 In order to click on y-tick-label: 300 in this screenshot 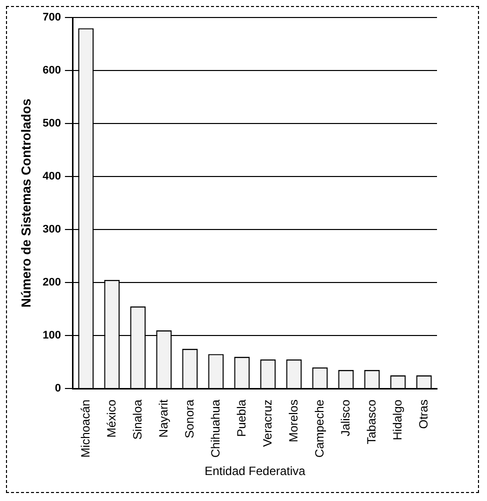, I will do `click(51, 230)`.